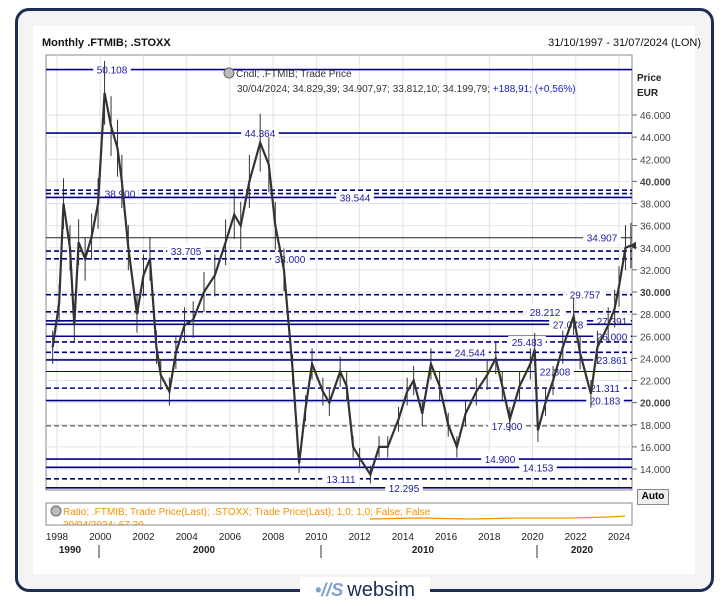  What do you see at coordinates (534, 89) in the screenshot?
I see `legend-change: +188,91; (+0,56%)` at bounding box center [534, 89].